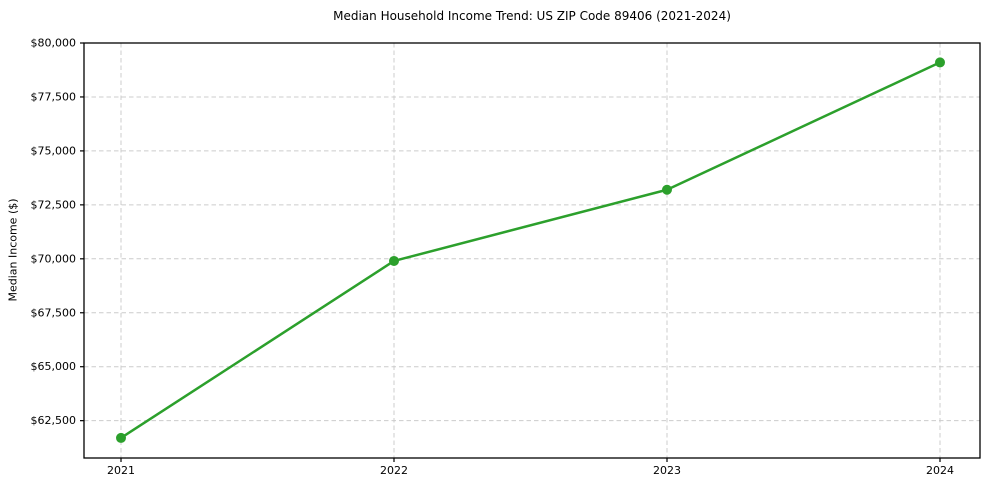 Image resolution: width=989 pixels, height=490 pixels. What do you see at coordinates (667, 470) in the screenshot?
I see `x-tick-label: 2023` at bounding box center [667, 470].